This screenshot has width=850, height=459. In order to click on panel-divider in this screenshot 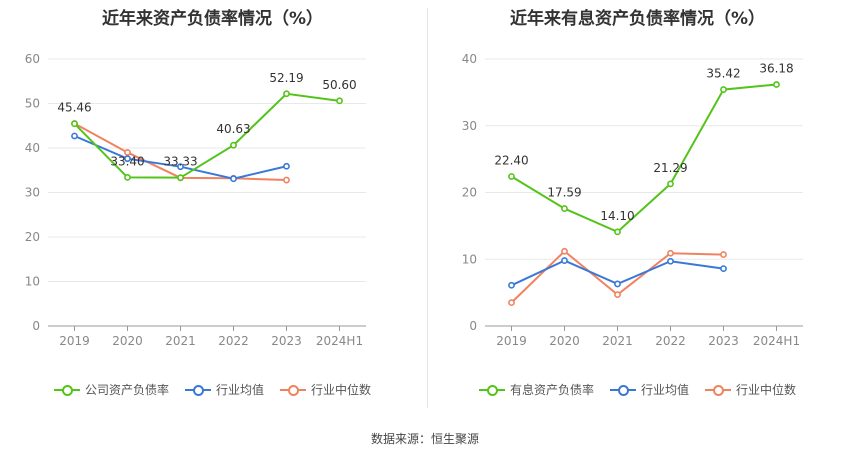, I will do `click(427, 208)`.